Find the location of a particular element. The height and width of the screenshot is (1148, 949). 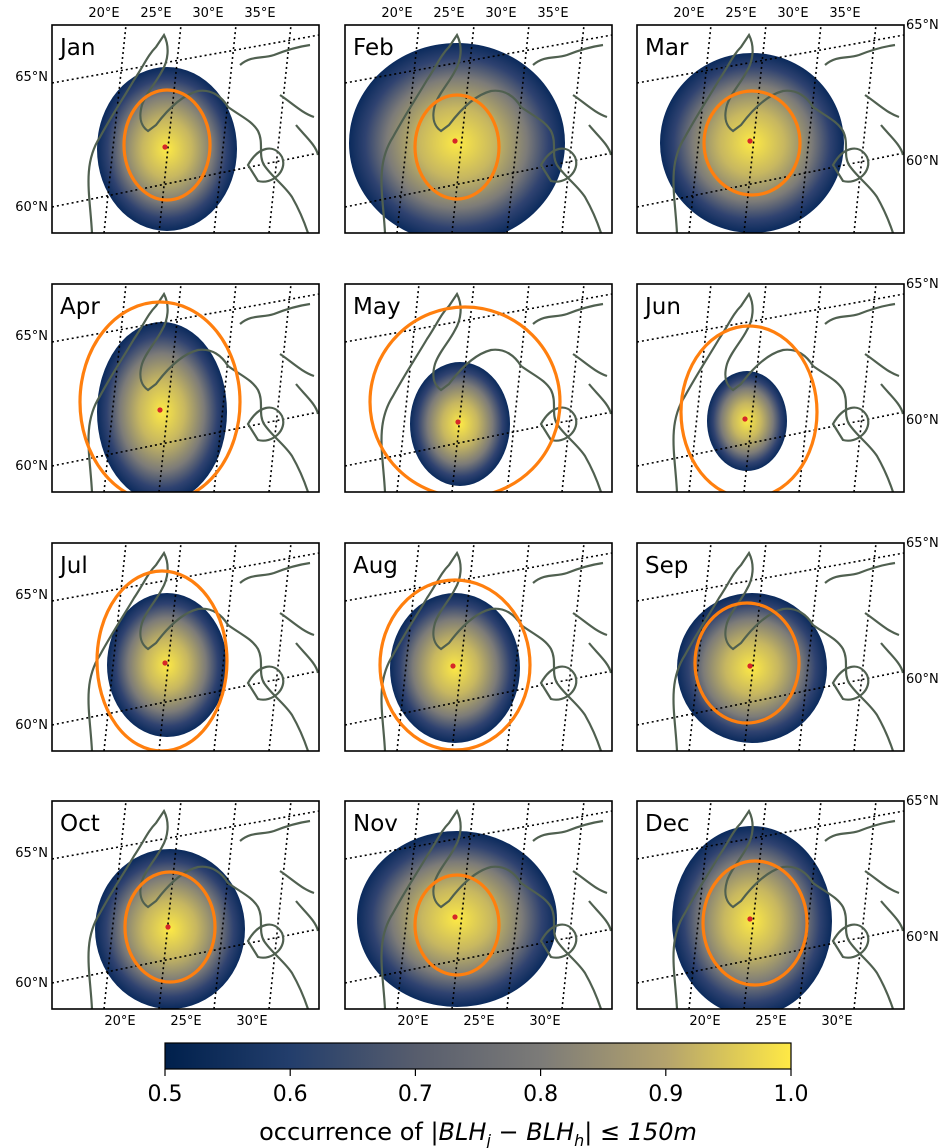

map-panel-jul: Jul 65°N 60°N is located at coordinates (167, 647).